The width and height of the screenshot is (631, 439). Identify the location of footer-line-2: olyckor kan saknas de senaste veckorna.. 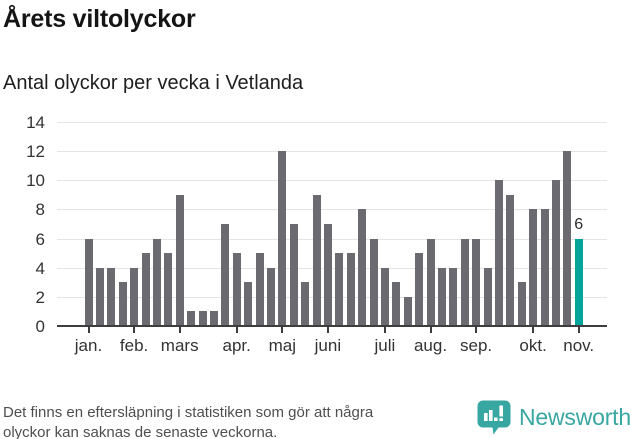
(140, 431).